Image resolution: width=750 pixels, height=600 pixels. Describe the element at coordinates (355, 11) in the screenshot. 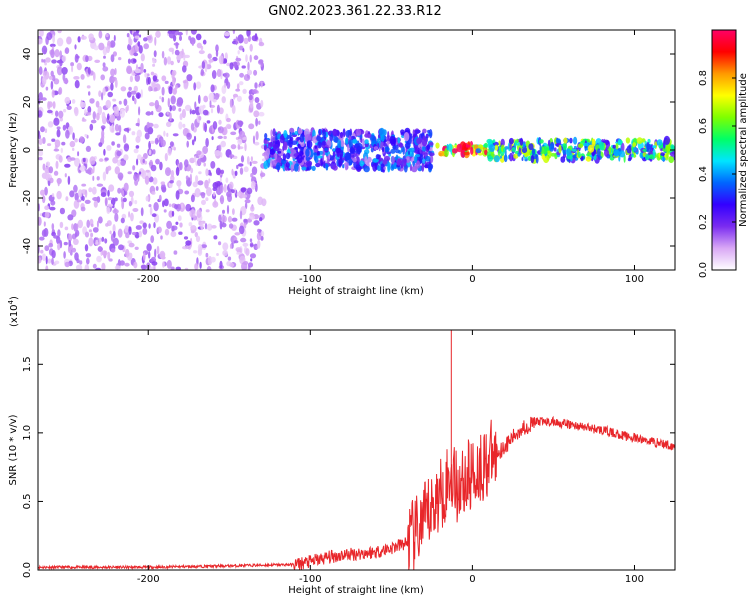

I see `figure-title: GN02.2023.361.22.33.R12` at that location.